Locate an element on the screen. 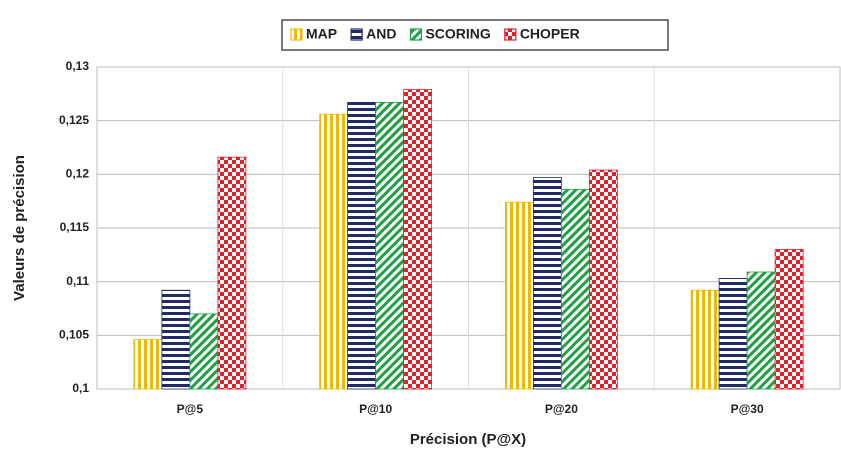 This screenshot has width=841, height=454. y-tick-label: 0,125 is located at coordinates (74, 120).